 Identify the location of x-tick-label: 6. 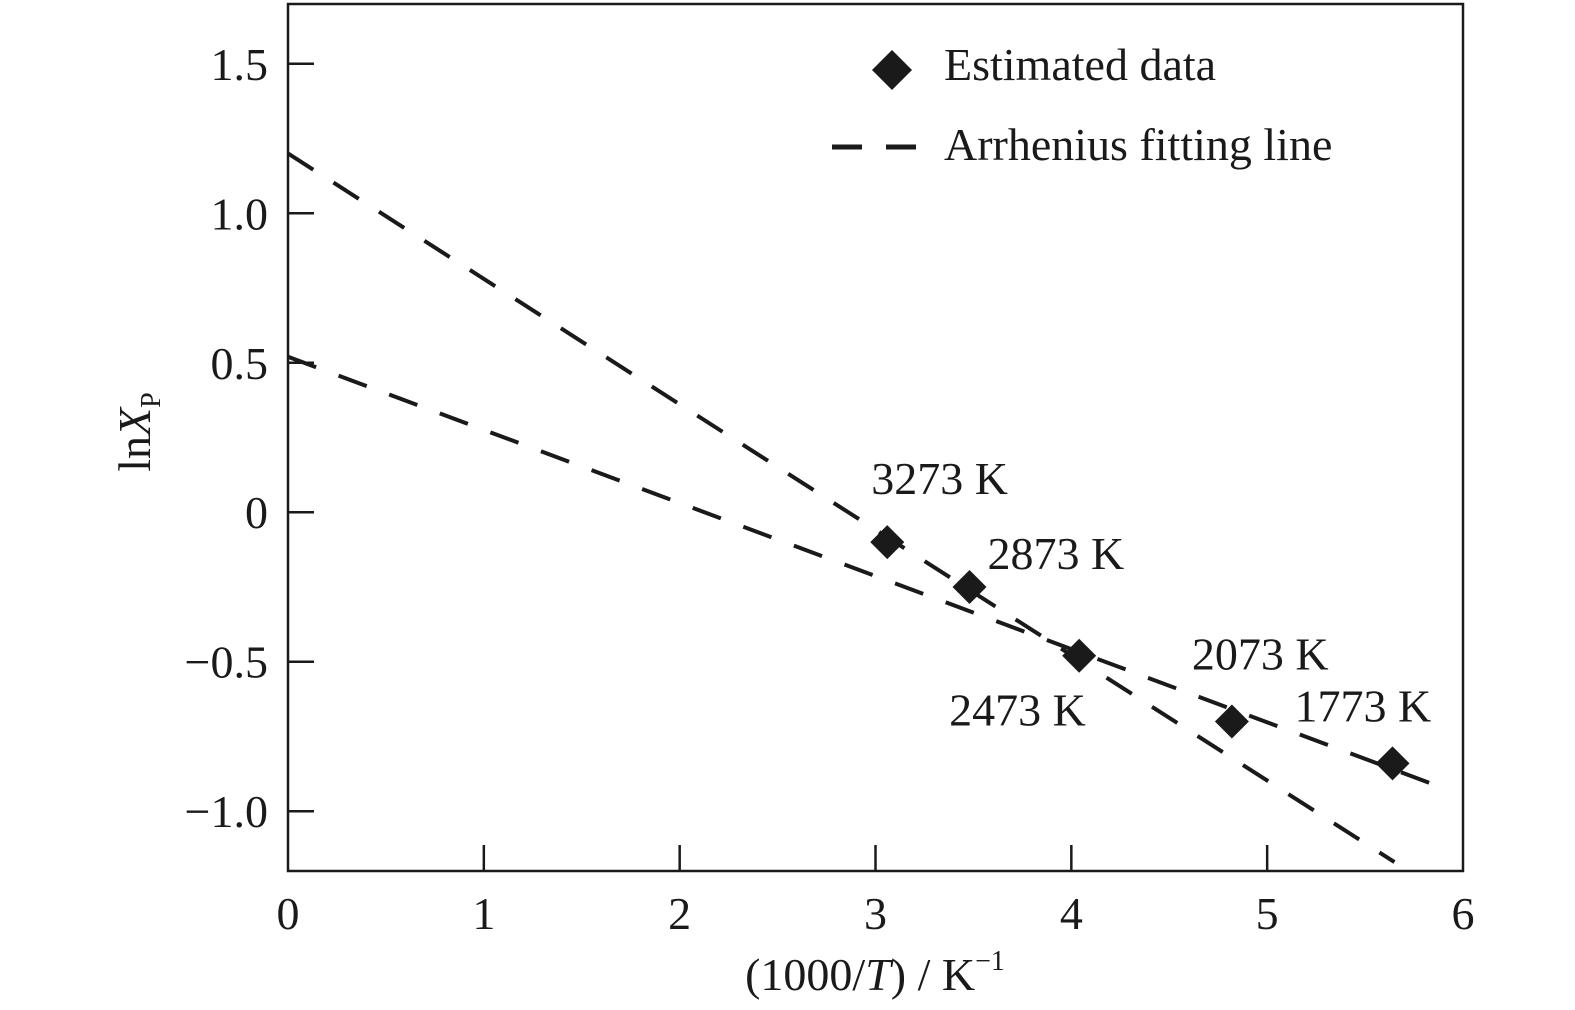
(1463, 913).